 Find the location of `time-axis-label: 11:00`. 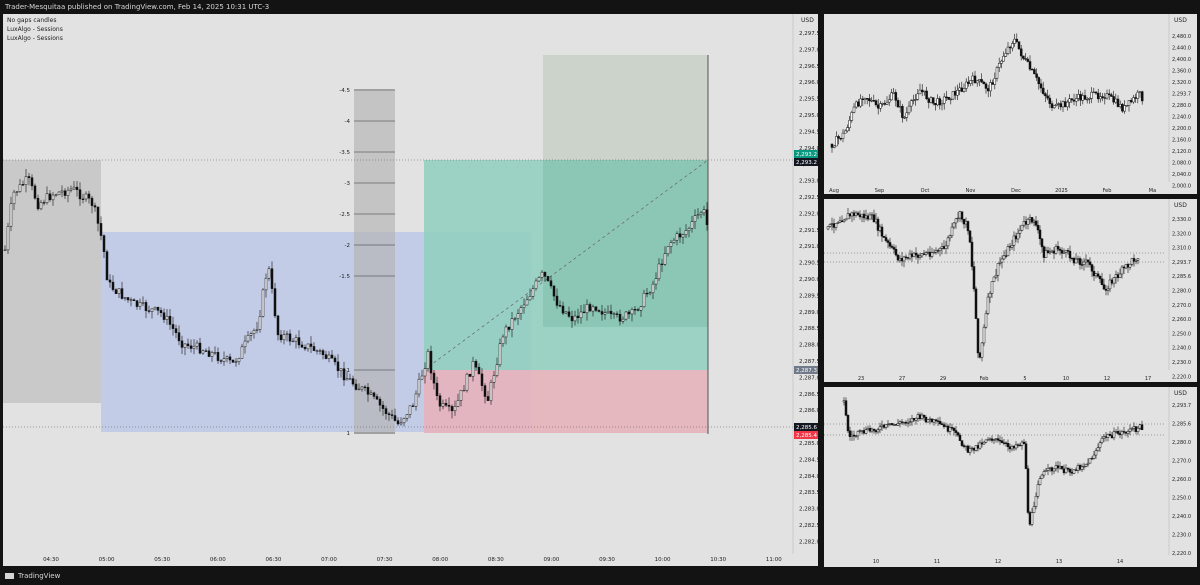

time-axis-label: 11:00 is located at coordinates (774, 560).